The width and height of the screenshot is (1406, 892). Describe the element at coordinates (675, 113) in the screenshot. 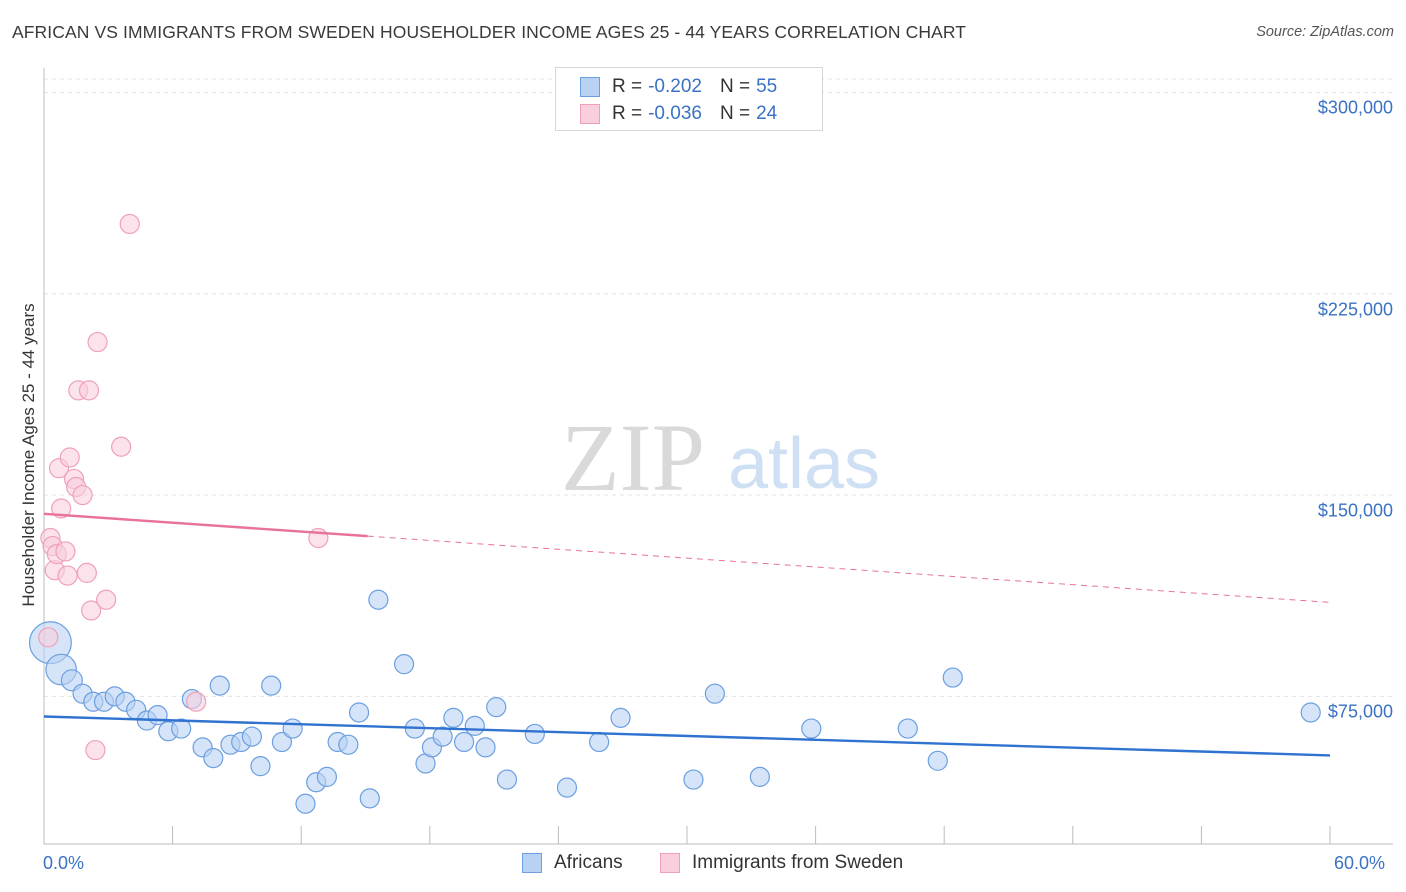

I see `r-value-sweden: -0.036` at that location.